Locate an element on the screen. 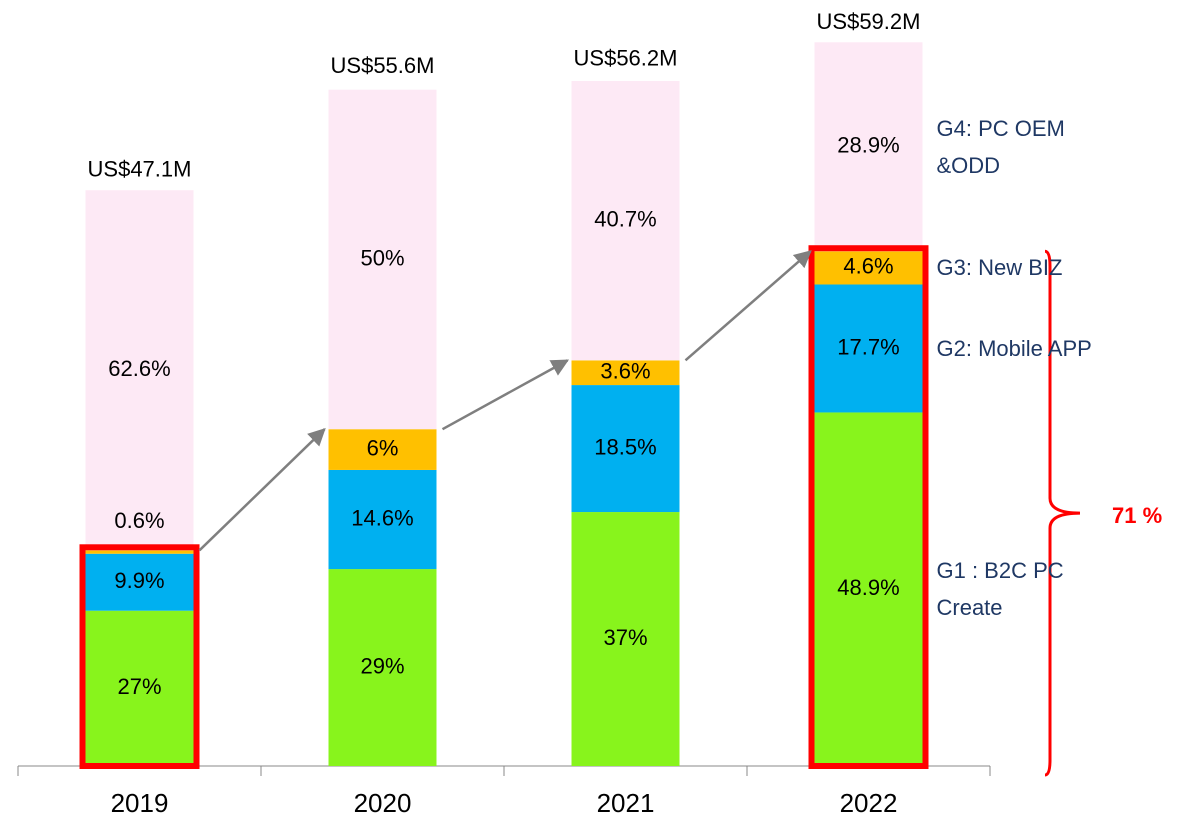 The height and width of the screenshot is (827, 1183). total-label: US$59.2M is located at coordinates (869, 21).